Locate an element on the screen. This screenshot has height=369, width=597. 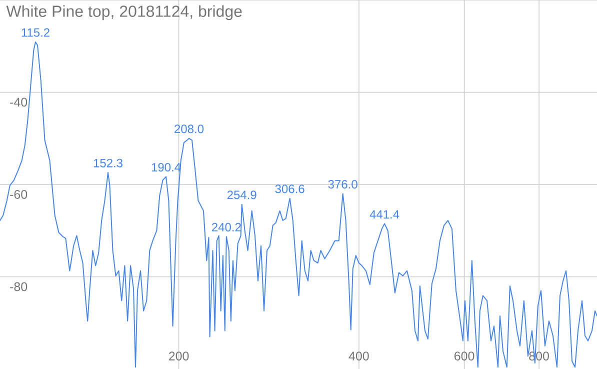
y-tick-label: -60 is located at coordinates (19, 194).